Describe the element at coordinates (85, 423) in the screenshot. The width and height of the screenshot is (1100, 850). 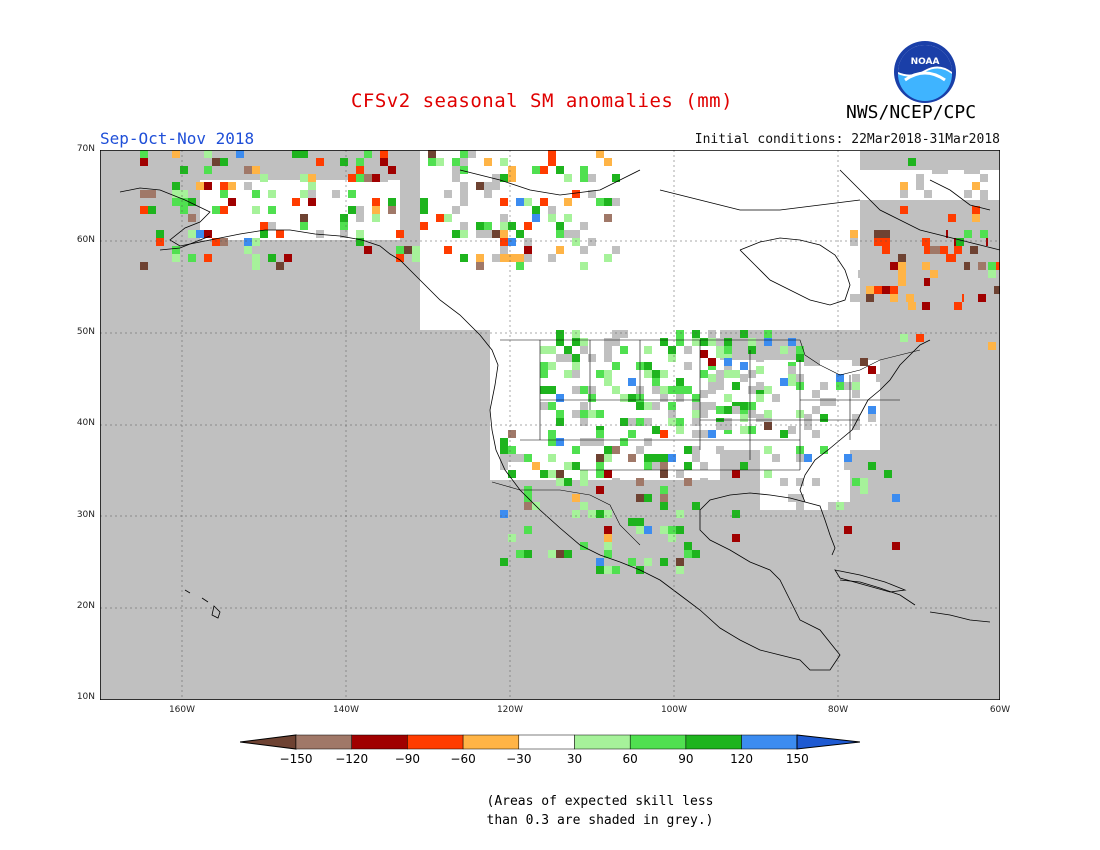
I see `lat-tick-label: 40N` at that location.